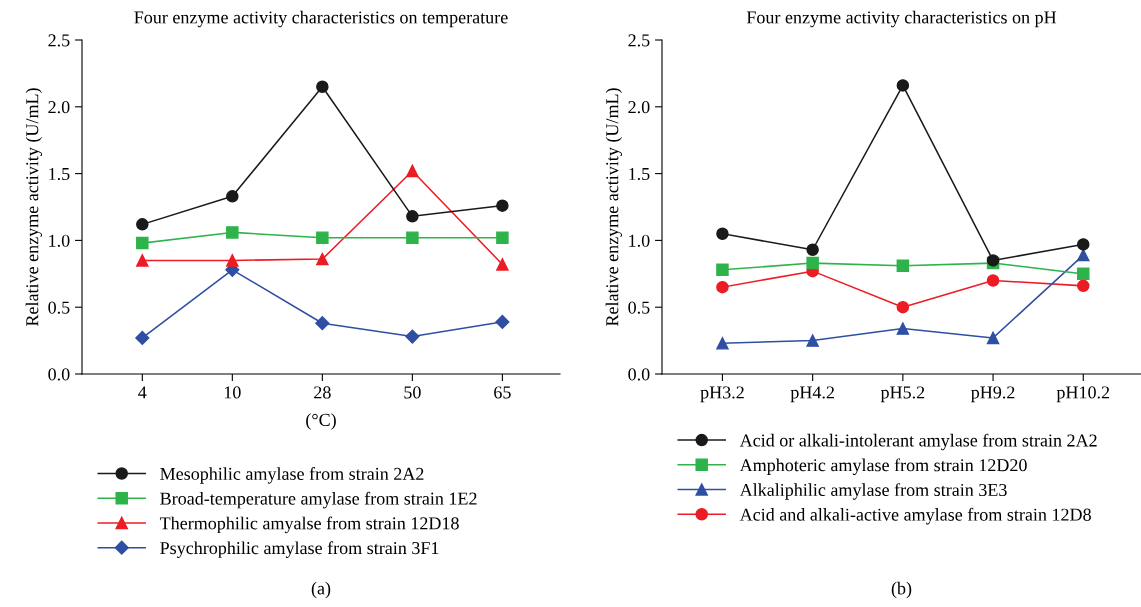 The height and width of the screenshot is (607, 1141). Describe the element at coordinates (873, 491) in the screenshot. I see `legend-label: Alkaliphilic amylase from strain 3E3` at that location.